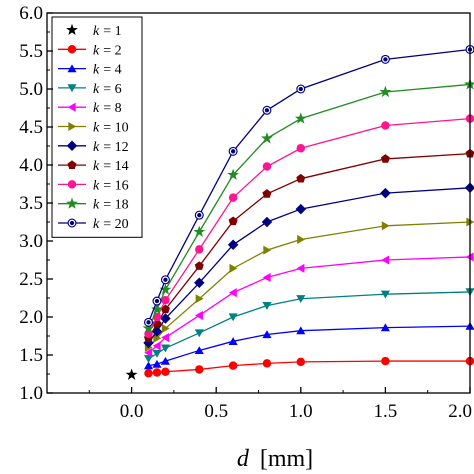 The height and width of the screenshot is (474, 474). I want to click on y-tick-label: 3.5, so click(31, 203).